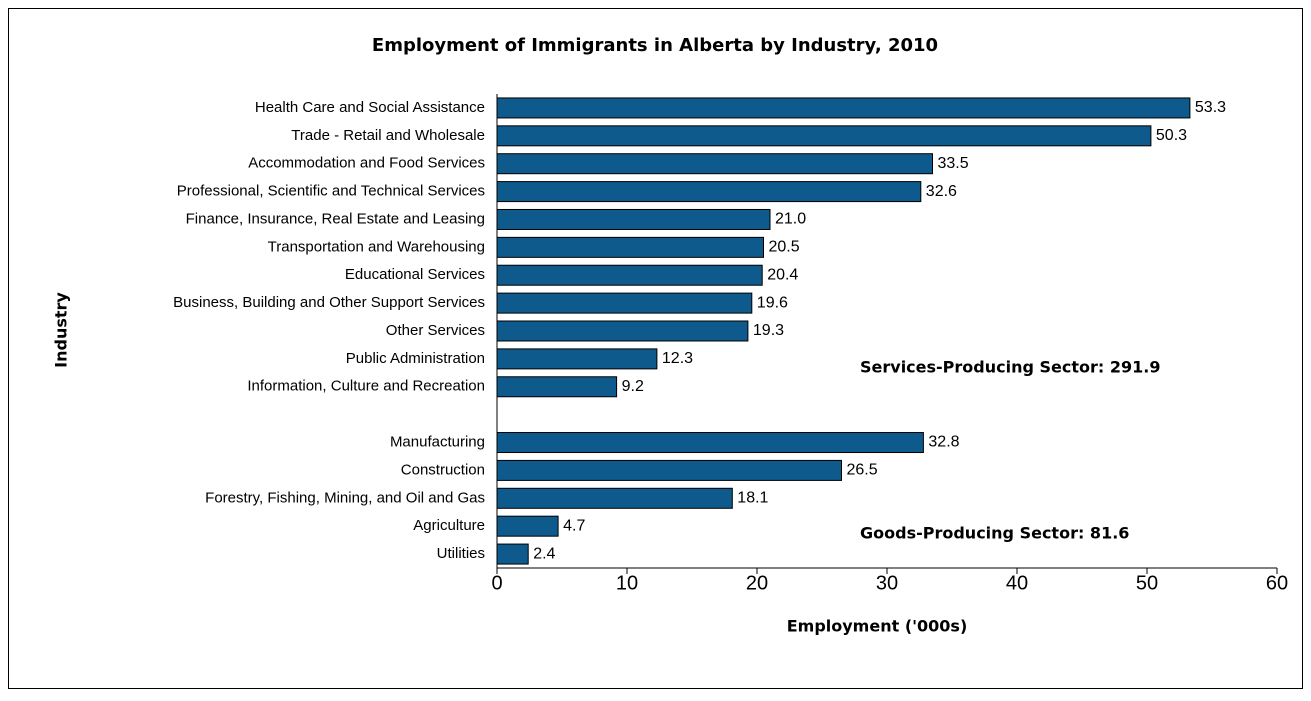  Describe the element at coordinates (752, 498) in the screenshot. I see `value-label: 18.1` at that location.